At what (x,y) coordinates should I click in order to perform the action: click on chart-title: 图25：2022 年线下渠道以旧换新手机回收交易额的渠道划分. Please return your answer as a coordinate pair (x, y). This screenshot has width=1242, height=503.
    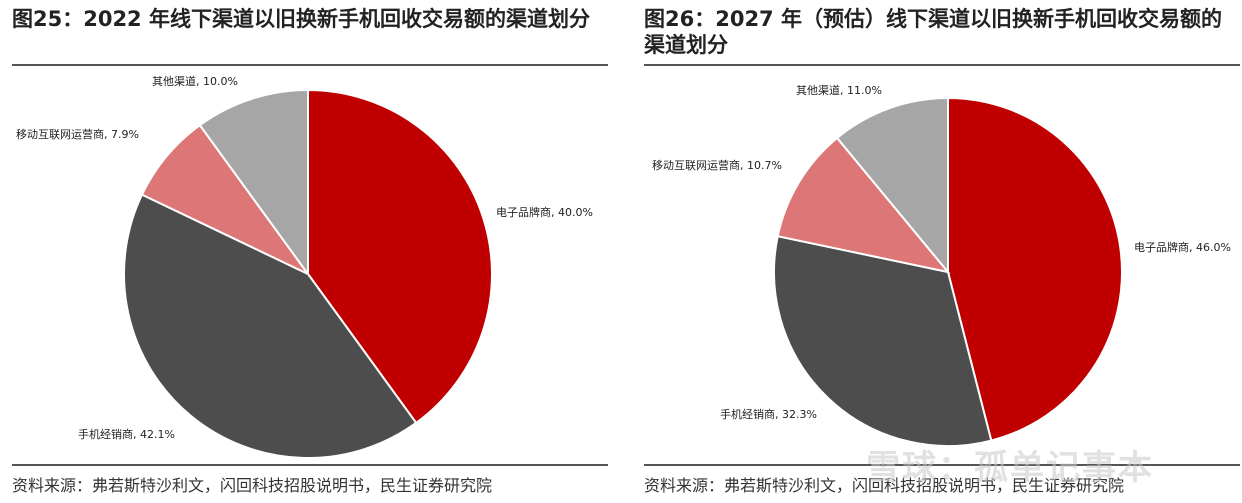
    Looking at the image, I should click on (301, 19).